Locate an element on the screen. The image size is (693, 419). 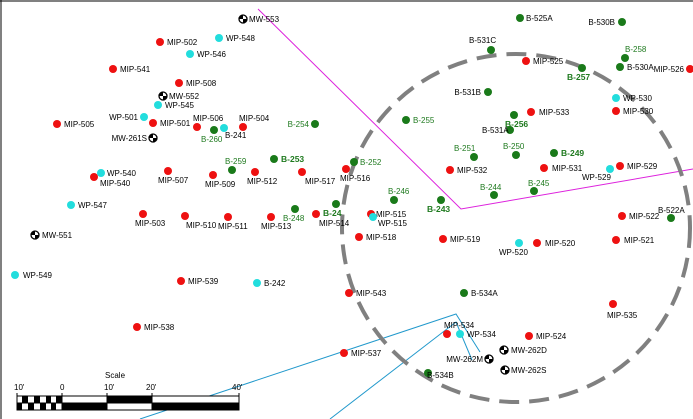
point-label: MW-261S is located at coordinates (129, 138).